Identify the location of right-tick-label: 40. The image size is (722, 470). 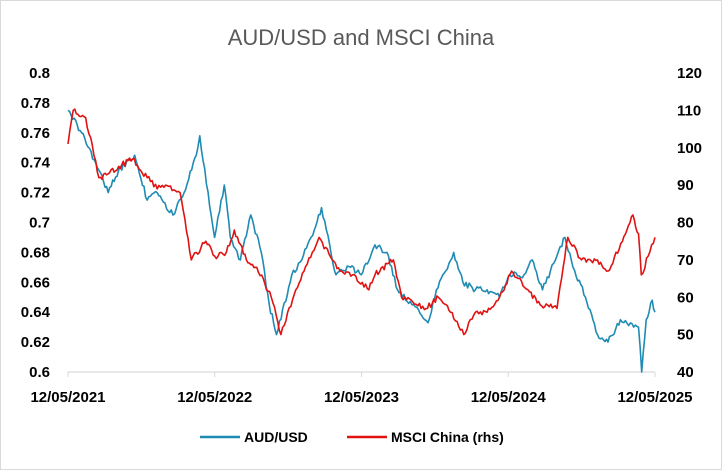
(685, 372).